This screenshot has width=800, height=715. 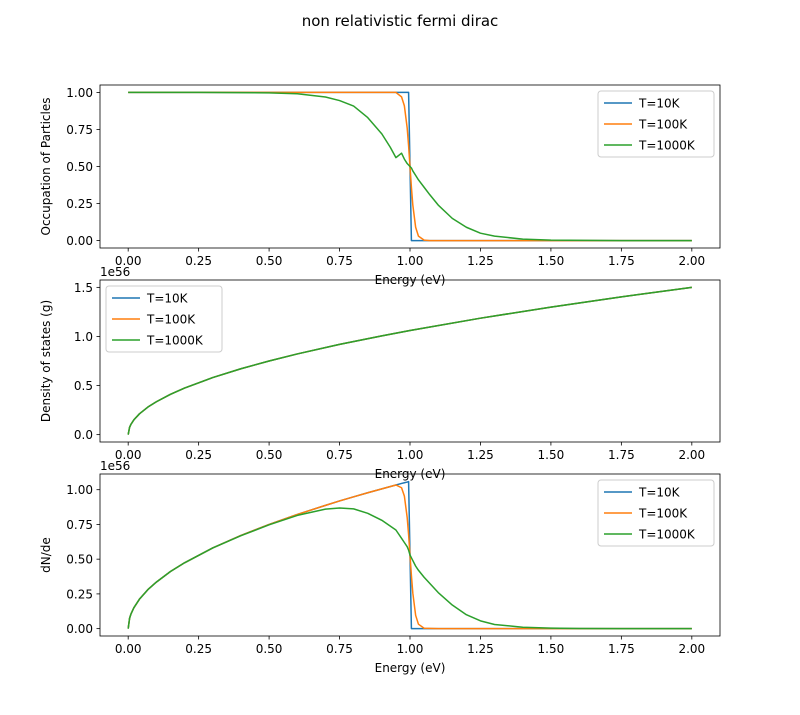 I want to click on y-axis-label: dN/de, so click(x=46, y=555).